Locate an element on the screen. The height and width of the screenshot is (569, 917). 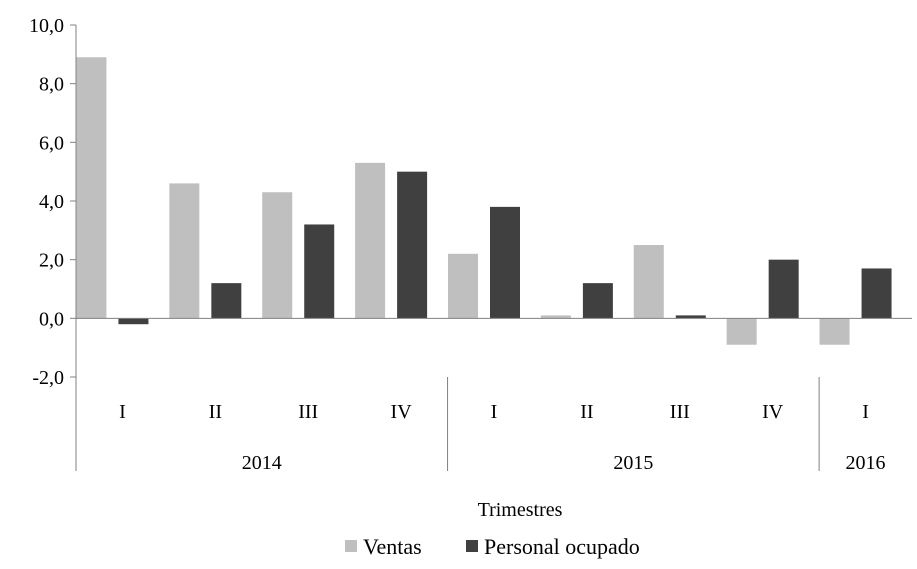
x-axis-title: Trimestres is located at coordinates (520, 510).